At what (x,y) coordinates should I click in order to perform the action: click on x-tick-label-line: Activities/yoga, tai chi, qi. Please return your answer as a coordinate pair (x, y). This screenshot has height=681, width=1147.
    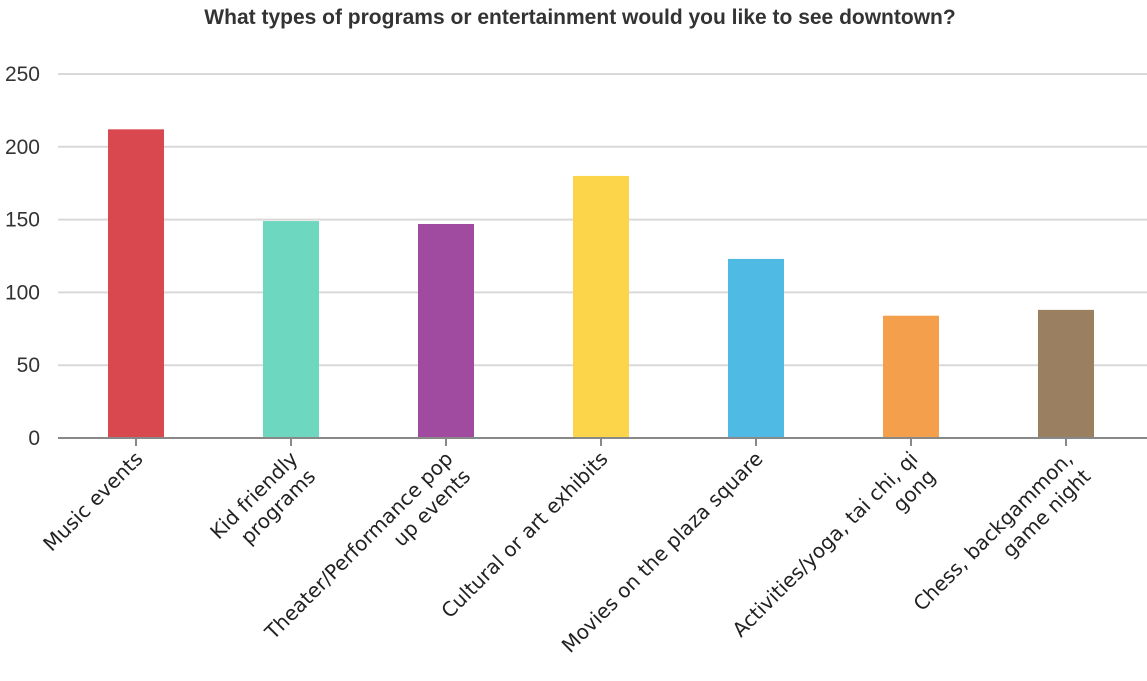
    Looking at the image, I should click on (824, 544).